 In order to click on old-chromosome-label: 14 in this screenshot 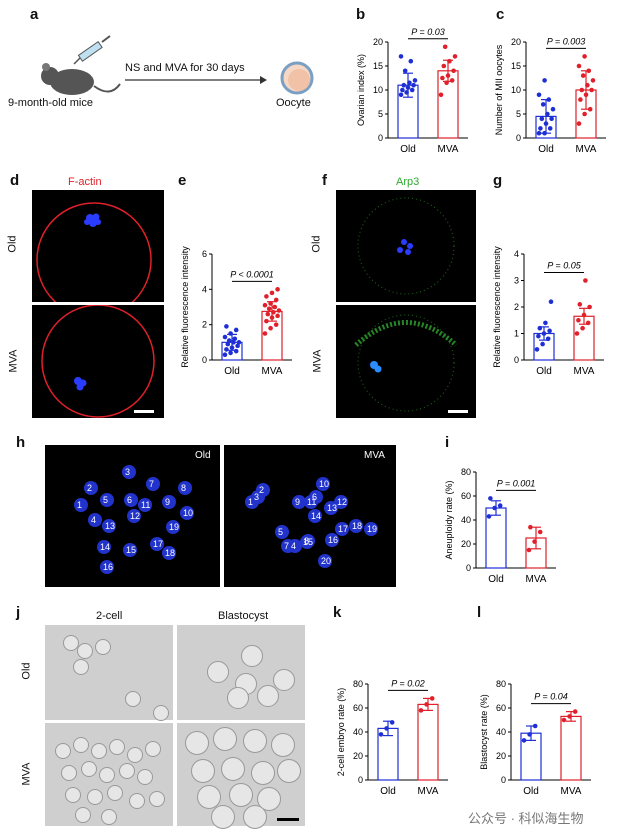, I will do `click(104, 547)`.